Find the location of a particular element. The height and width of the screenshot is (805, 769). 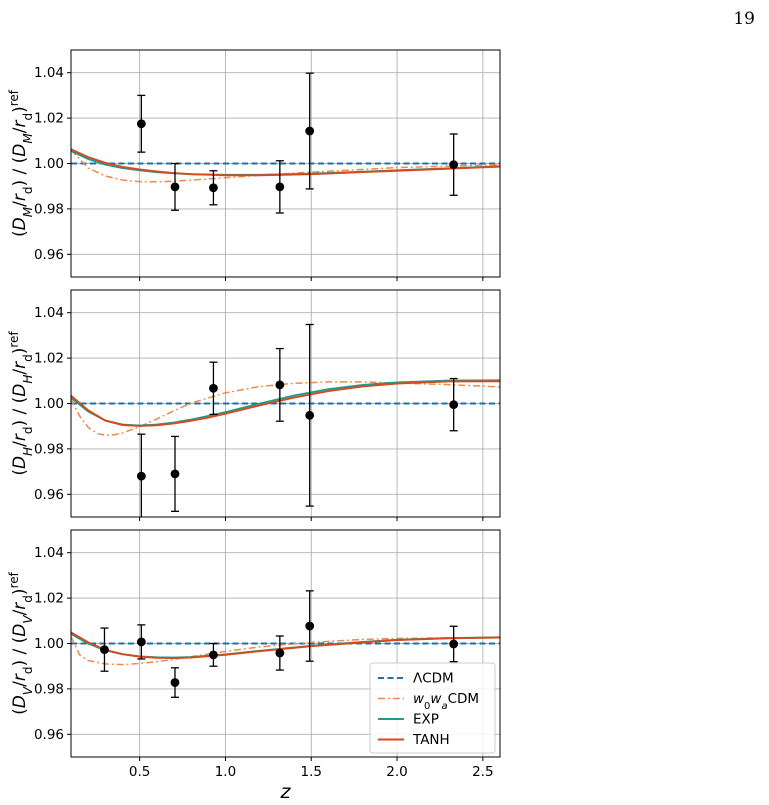

page-number: 19 is located at coordinates (744, 19).